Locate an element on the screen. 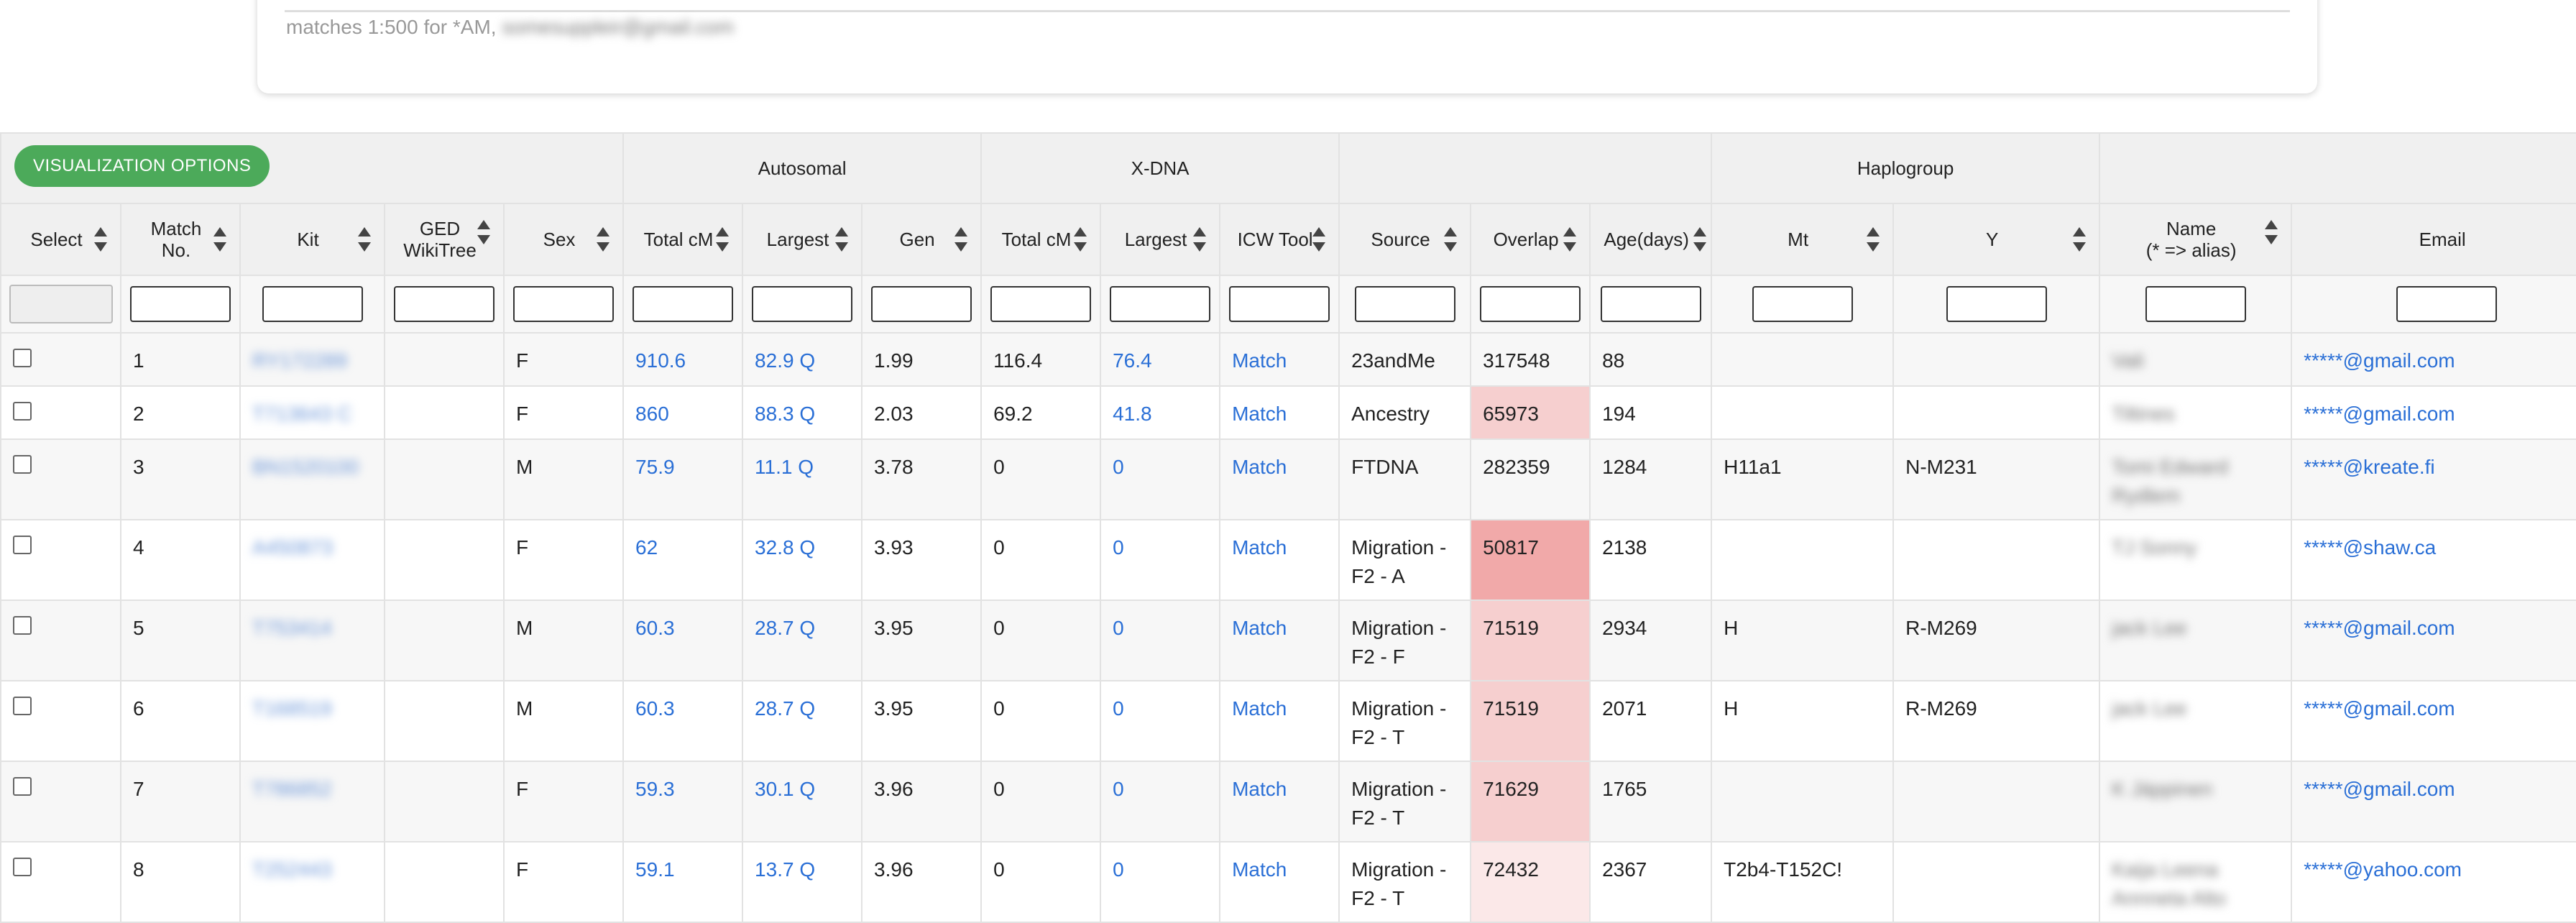  filter-overlap is located at coordinates (1530, 304).